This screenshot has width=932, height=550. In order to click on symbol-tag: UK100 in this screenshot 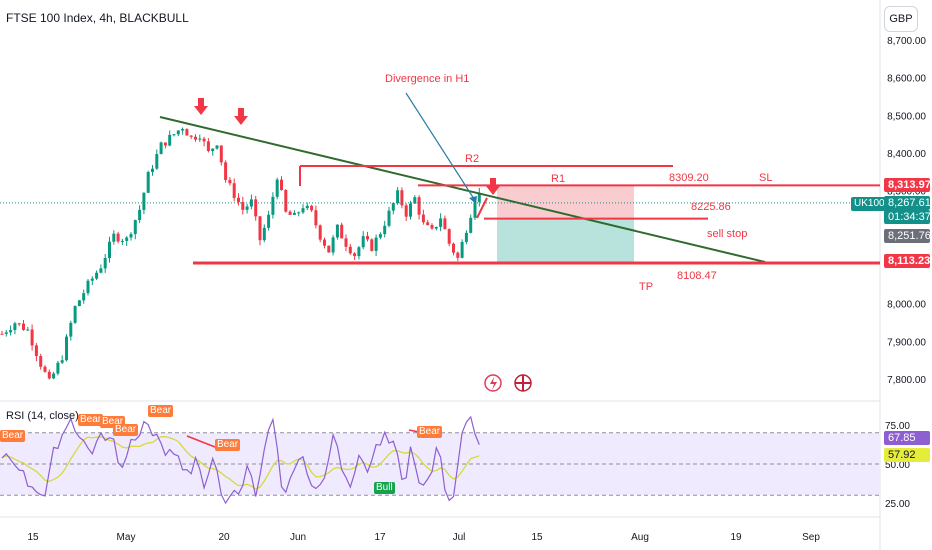, I will do `click(869, 204)`.